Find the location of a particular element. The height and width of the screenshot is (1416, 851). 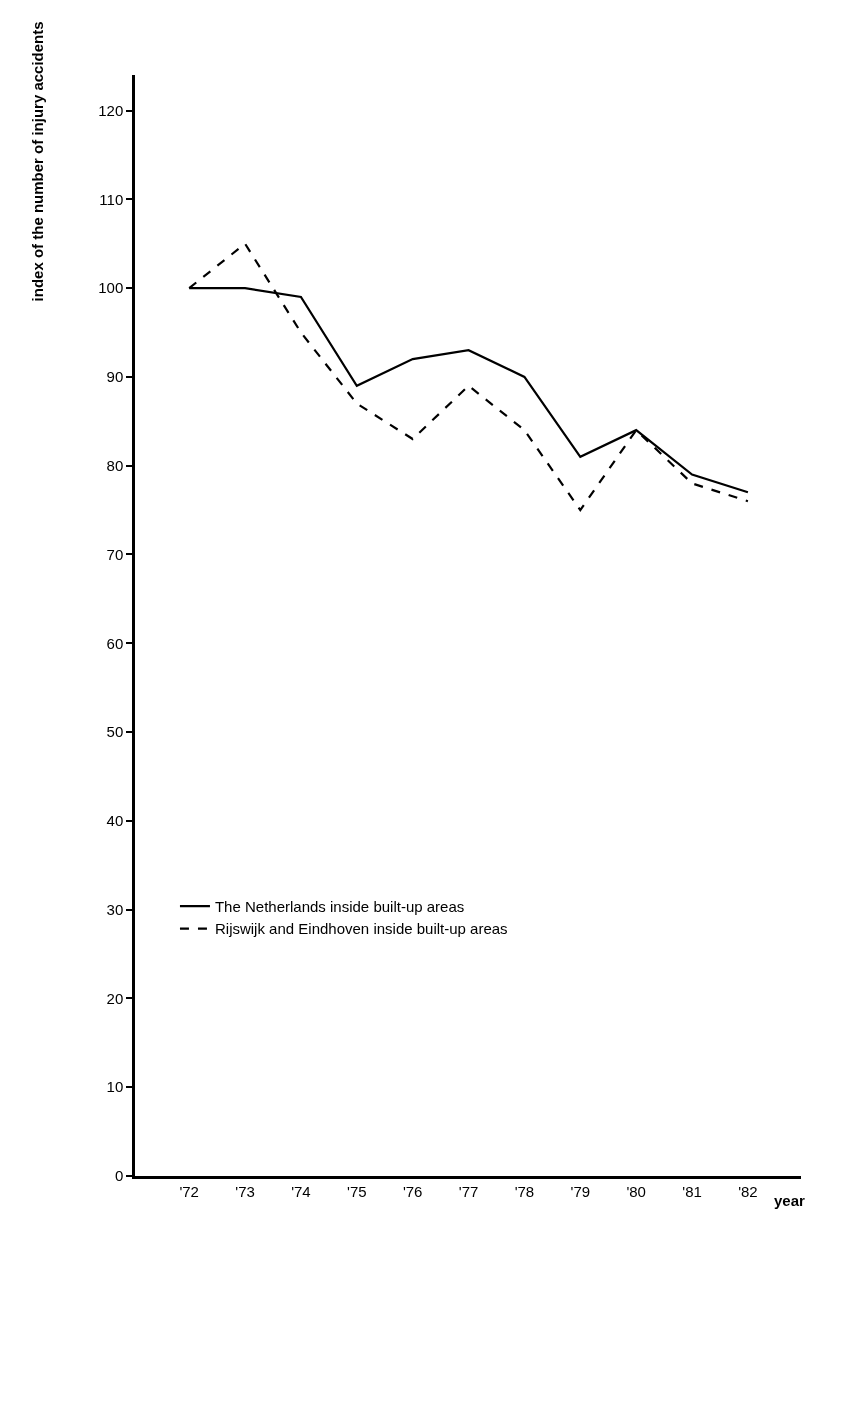

y-tick-label: 100 is located at coordinates (111, 288).